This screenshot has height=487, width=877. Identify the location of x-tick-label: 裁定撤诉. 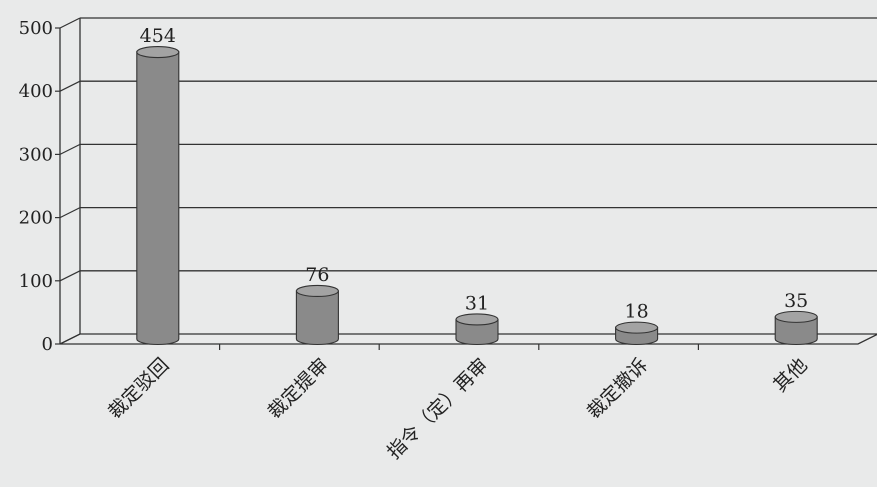
(617, 388).